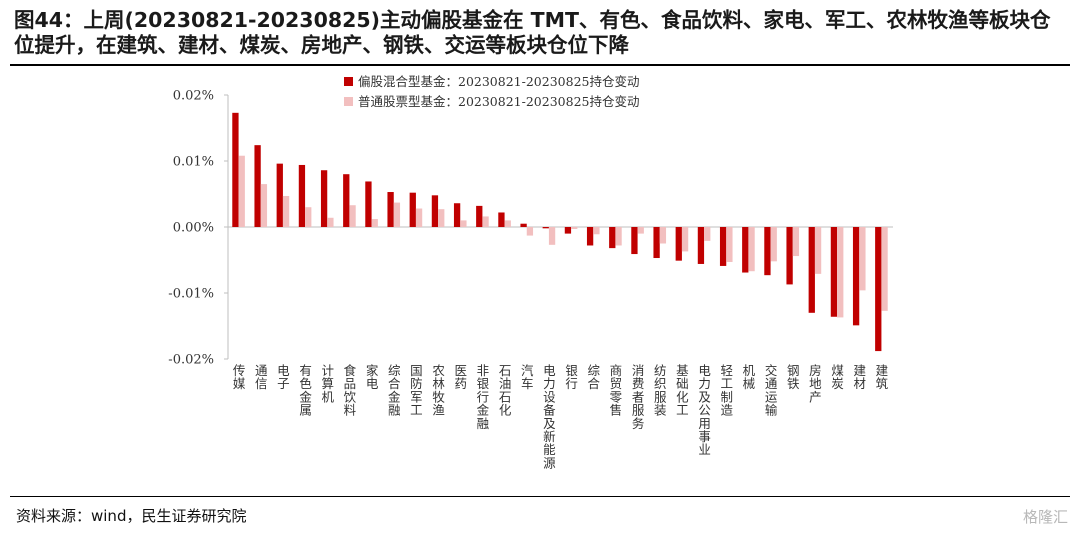  What do you see at coordinates (416, 390) in the screenshot?
I see `category-label: 国防军工` at bounding box center [416, 390].